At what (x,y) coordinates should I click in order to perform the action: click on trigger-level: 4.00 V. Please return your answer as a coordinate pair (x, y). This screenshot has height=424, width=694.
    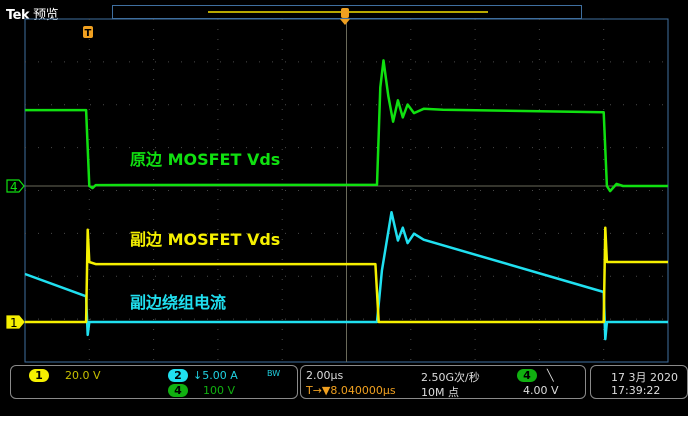
    Looking at the image, I should click on (541, 390).